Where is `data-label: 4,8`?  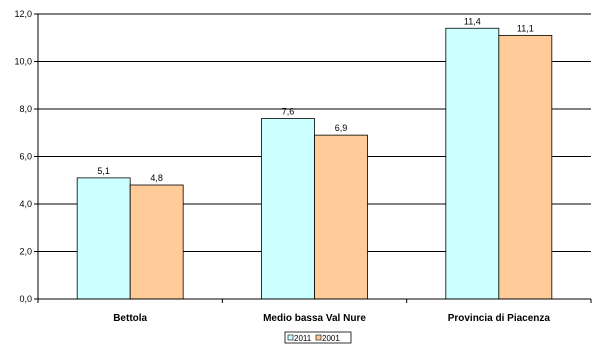 data-label: 4,8 is located at coordinates (156, 178).